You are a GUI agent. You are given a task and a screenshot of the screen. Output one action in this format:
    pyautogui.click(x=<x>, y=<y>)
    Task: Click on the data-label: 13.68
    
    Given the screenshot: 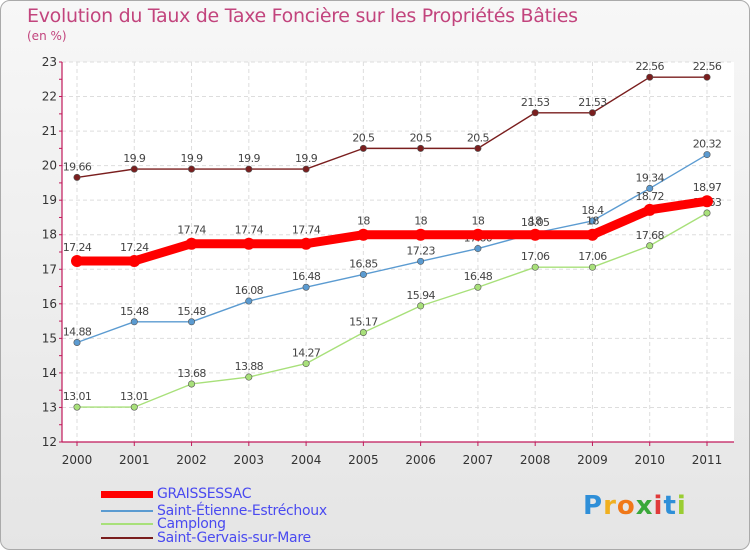 What is the action you would take?
    pyautogui.click(x=191, y=373)
    